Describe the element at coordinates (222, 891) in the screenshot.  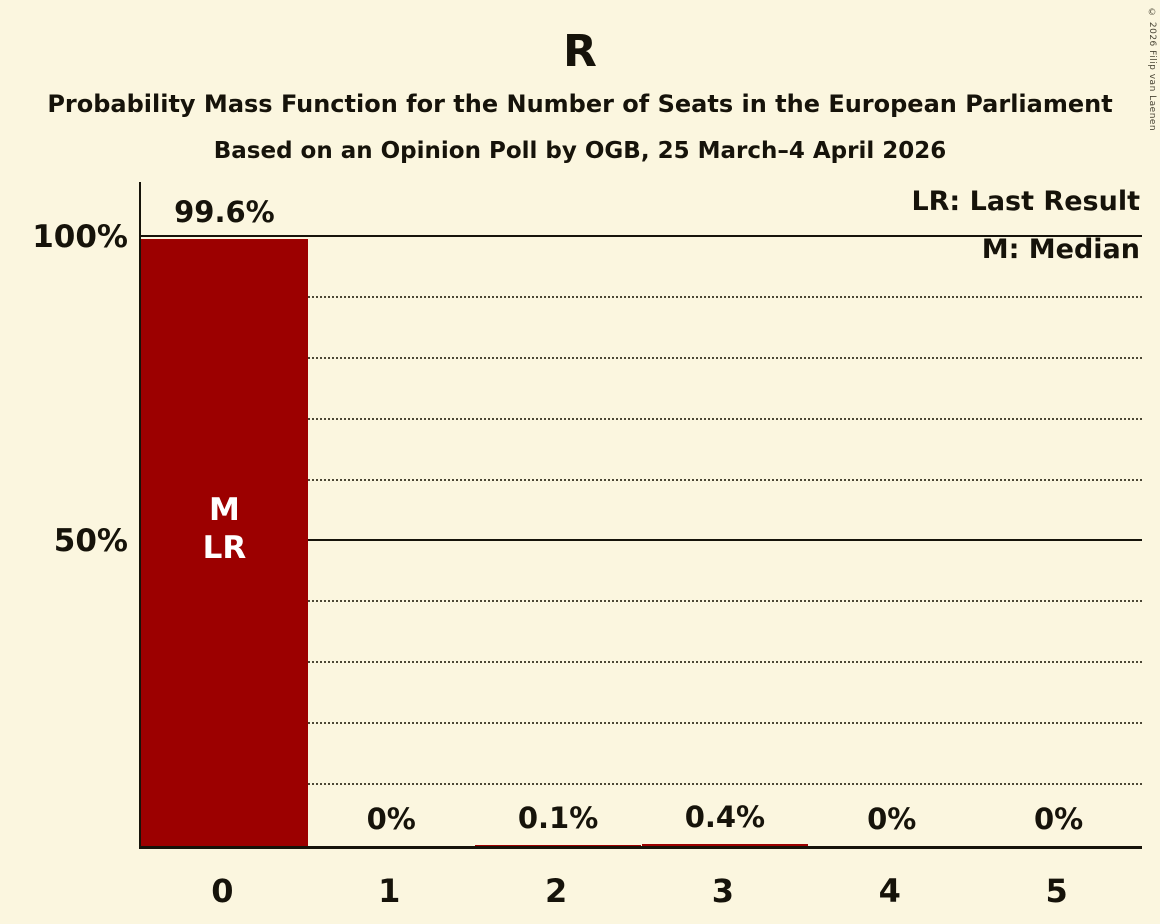
I see `x-axis-tick-label: 0` at that location.